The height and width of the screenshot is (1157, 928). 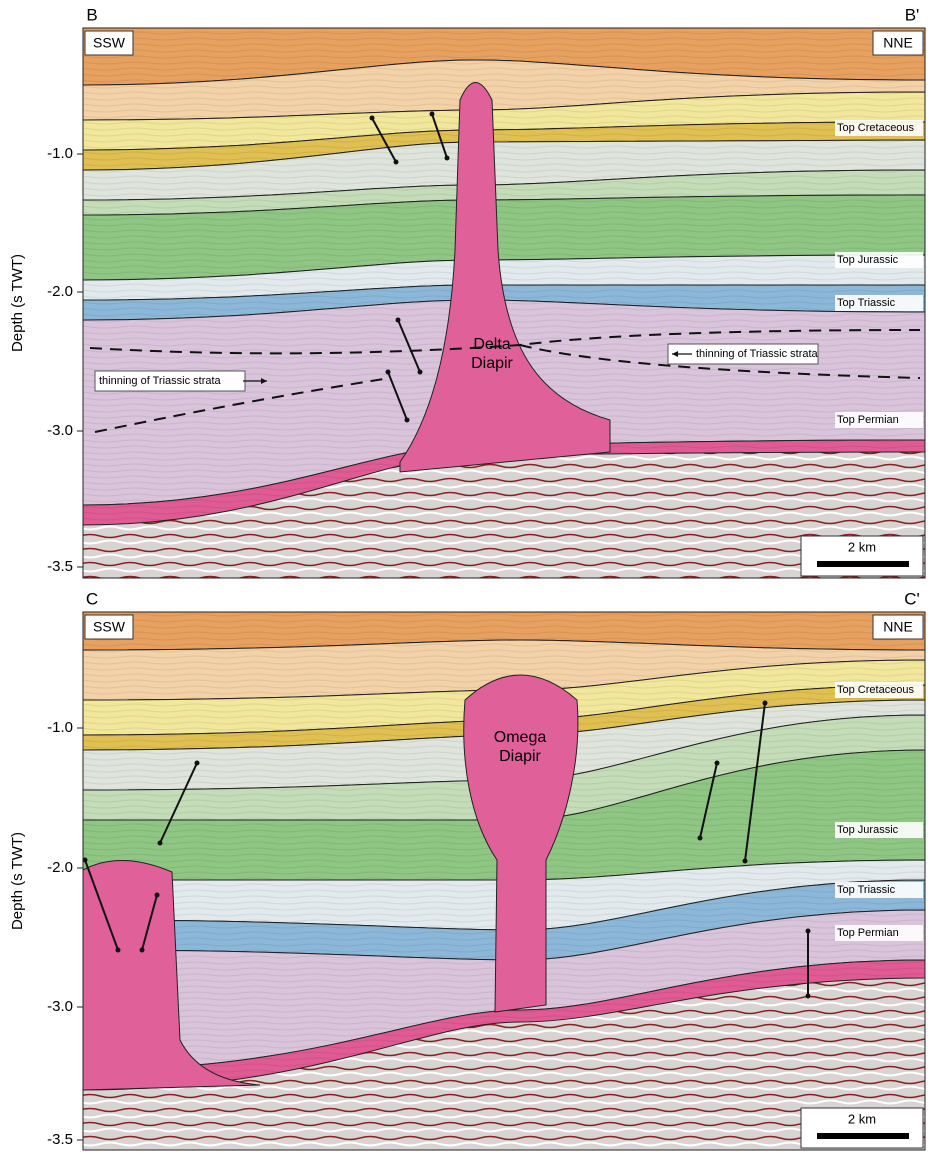 What do you see at coordinates (60, 1006) in the screenshot?
I see `y-tick-label: -3.0` at bounding box center [60, 1006].